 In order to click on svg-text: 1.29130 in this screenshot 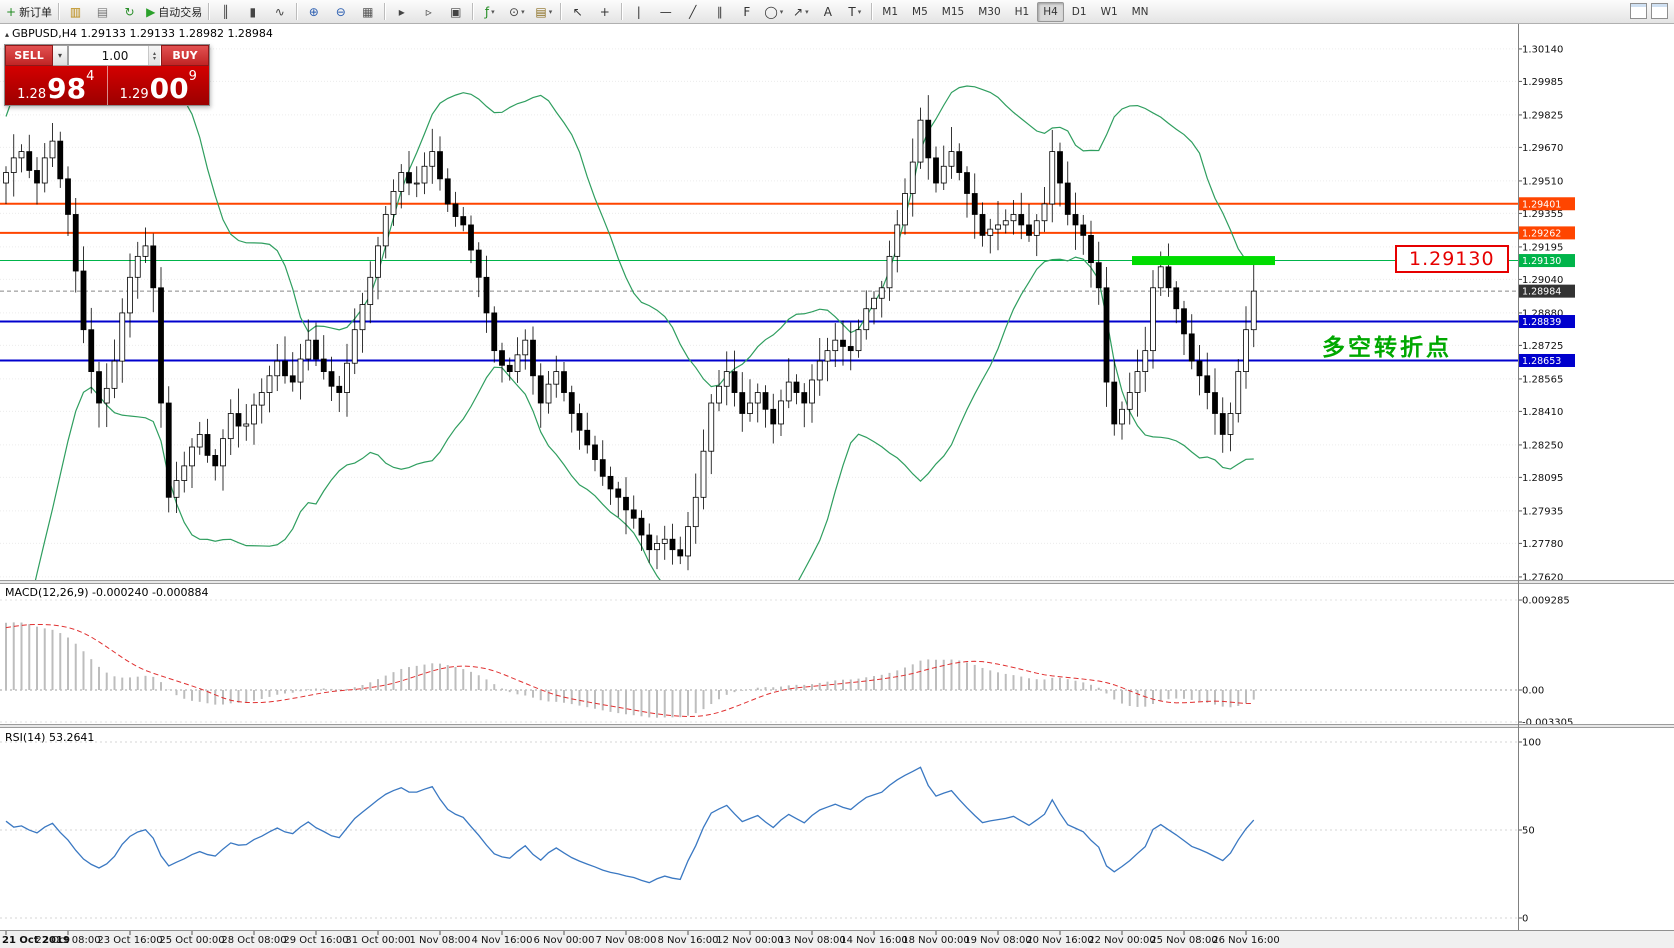, I will do `click(1541, 261)`.